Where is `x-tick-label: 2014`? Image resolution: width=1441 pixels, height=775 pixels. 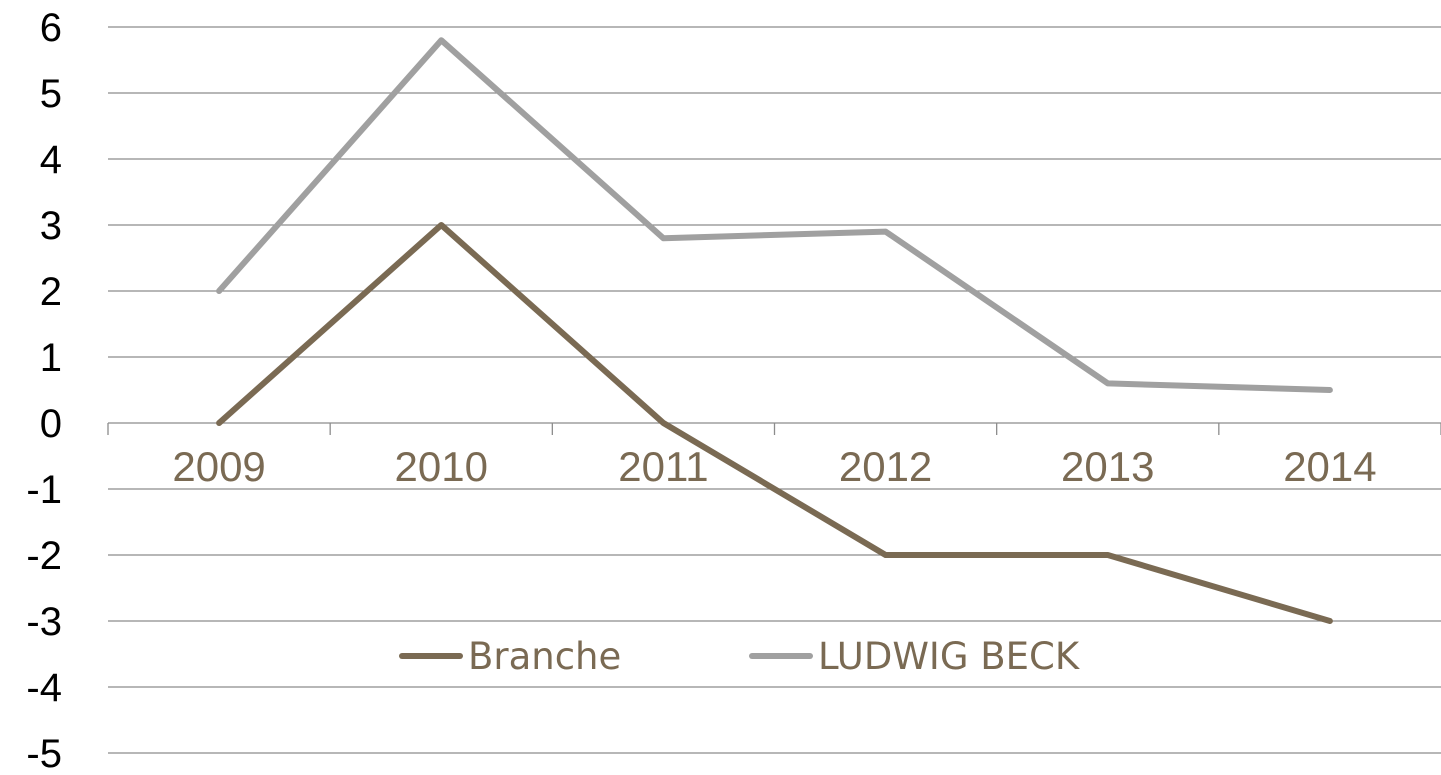 x-tick-label: 2014 is located at coordinates (1329, 466).